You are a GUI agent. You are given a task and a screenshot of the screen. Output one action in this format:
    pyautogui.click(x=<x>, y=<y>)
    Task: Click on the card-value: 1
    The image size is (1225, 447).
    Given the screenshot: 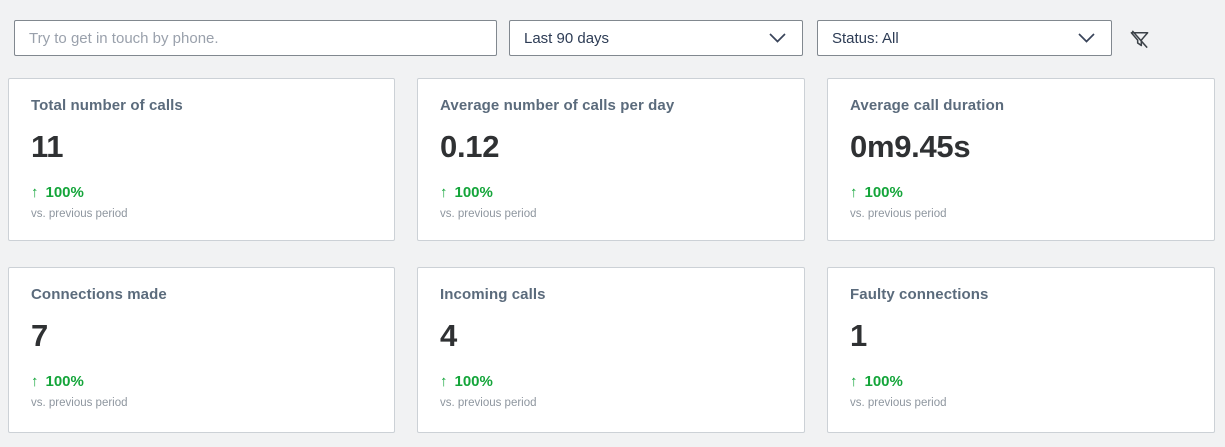 What is the action you would take?
    pyautogui.click(x=858, y=335)
    